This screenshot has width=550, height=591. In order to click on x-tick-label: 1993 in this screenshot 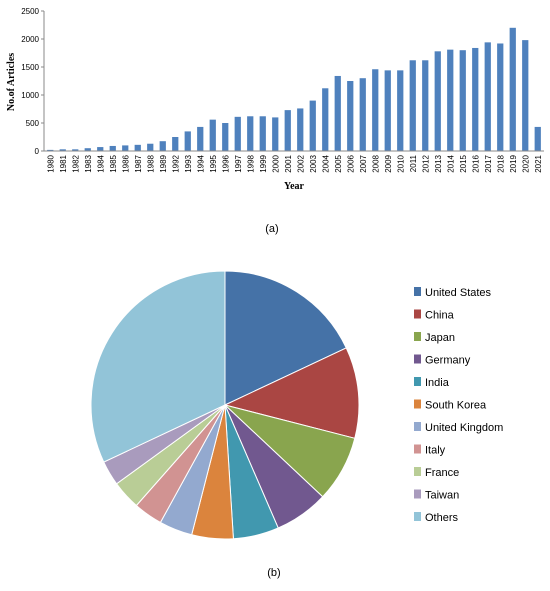, I will do `click(188, 163)`.